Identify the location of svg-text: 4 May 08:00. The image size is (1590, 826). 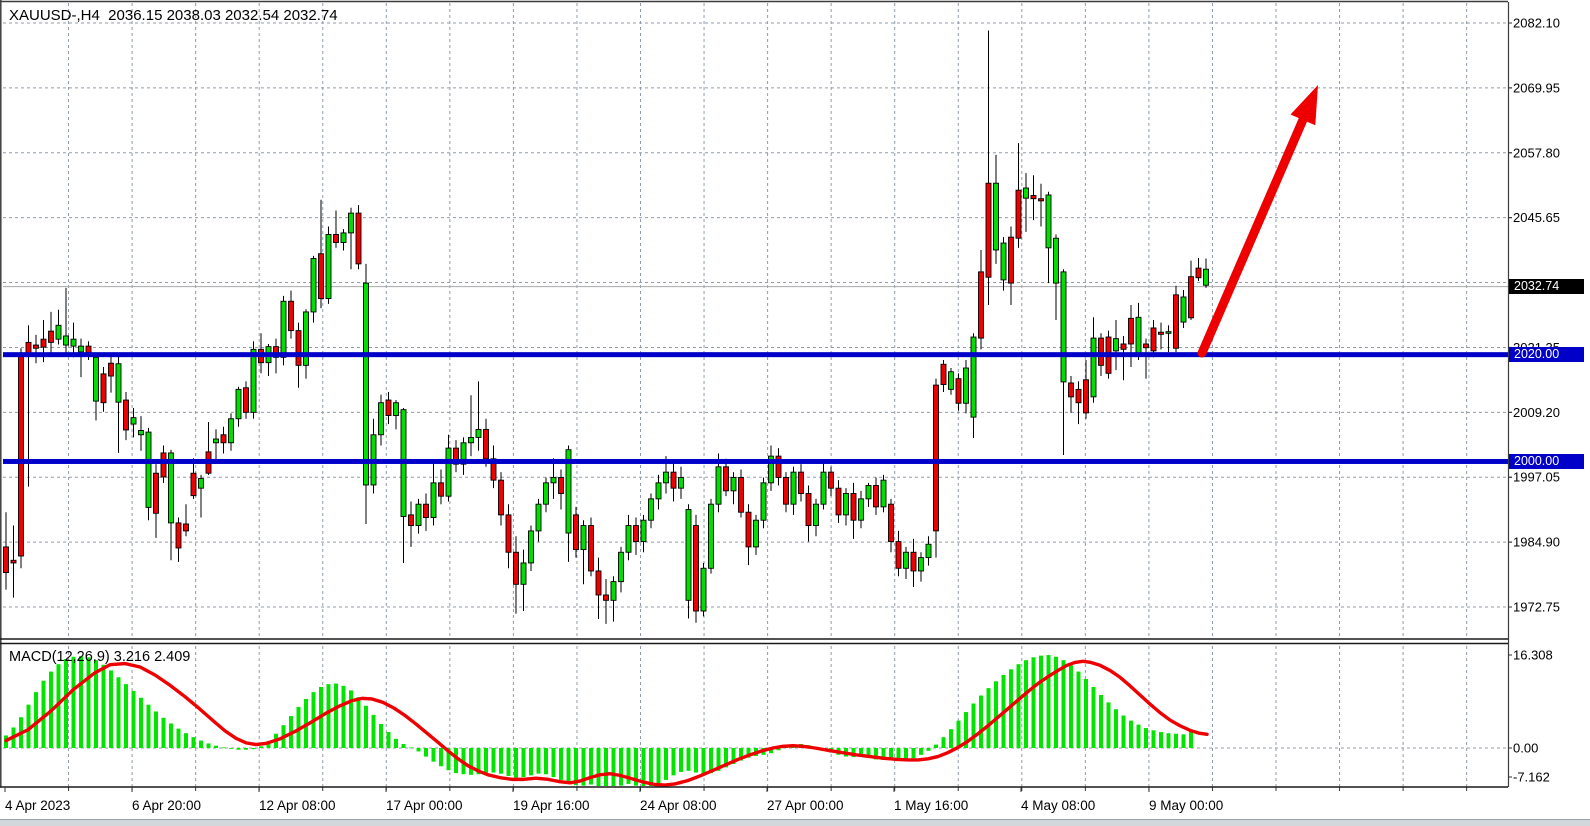
(1058, 805).